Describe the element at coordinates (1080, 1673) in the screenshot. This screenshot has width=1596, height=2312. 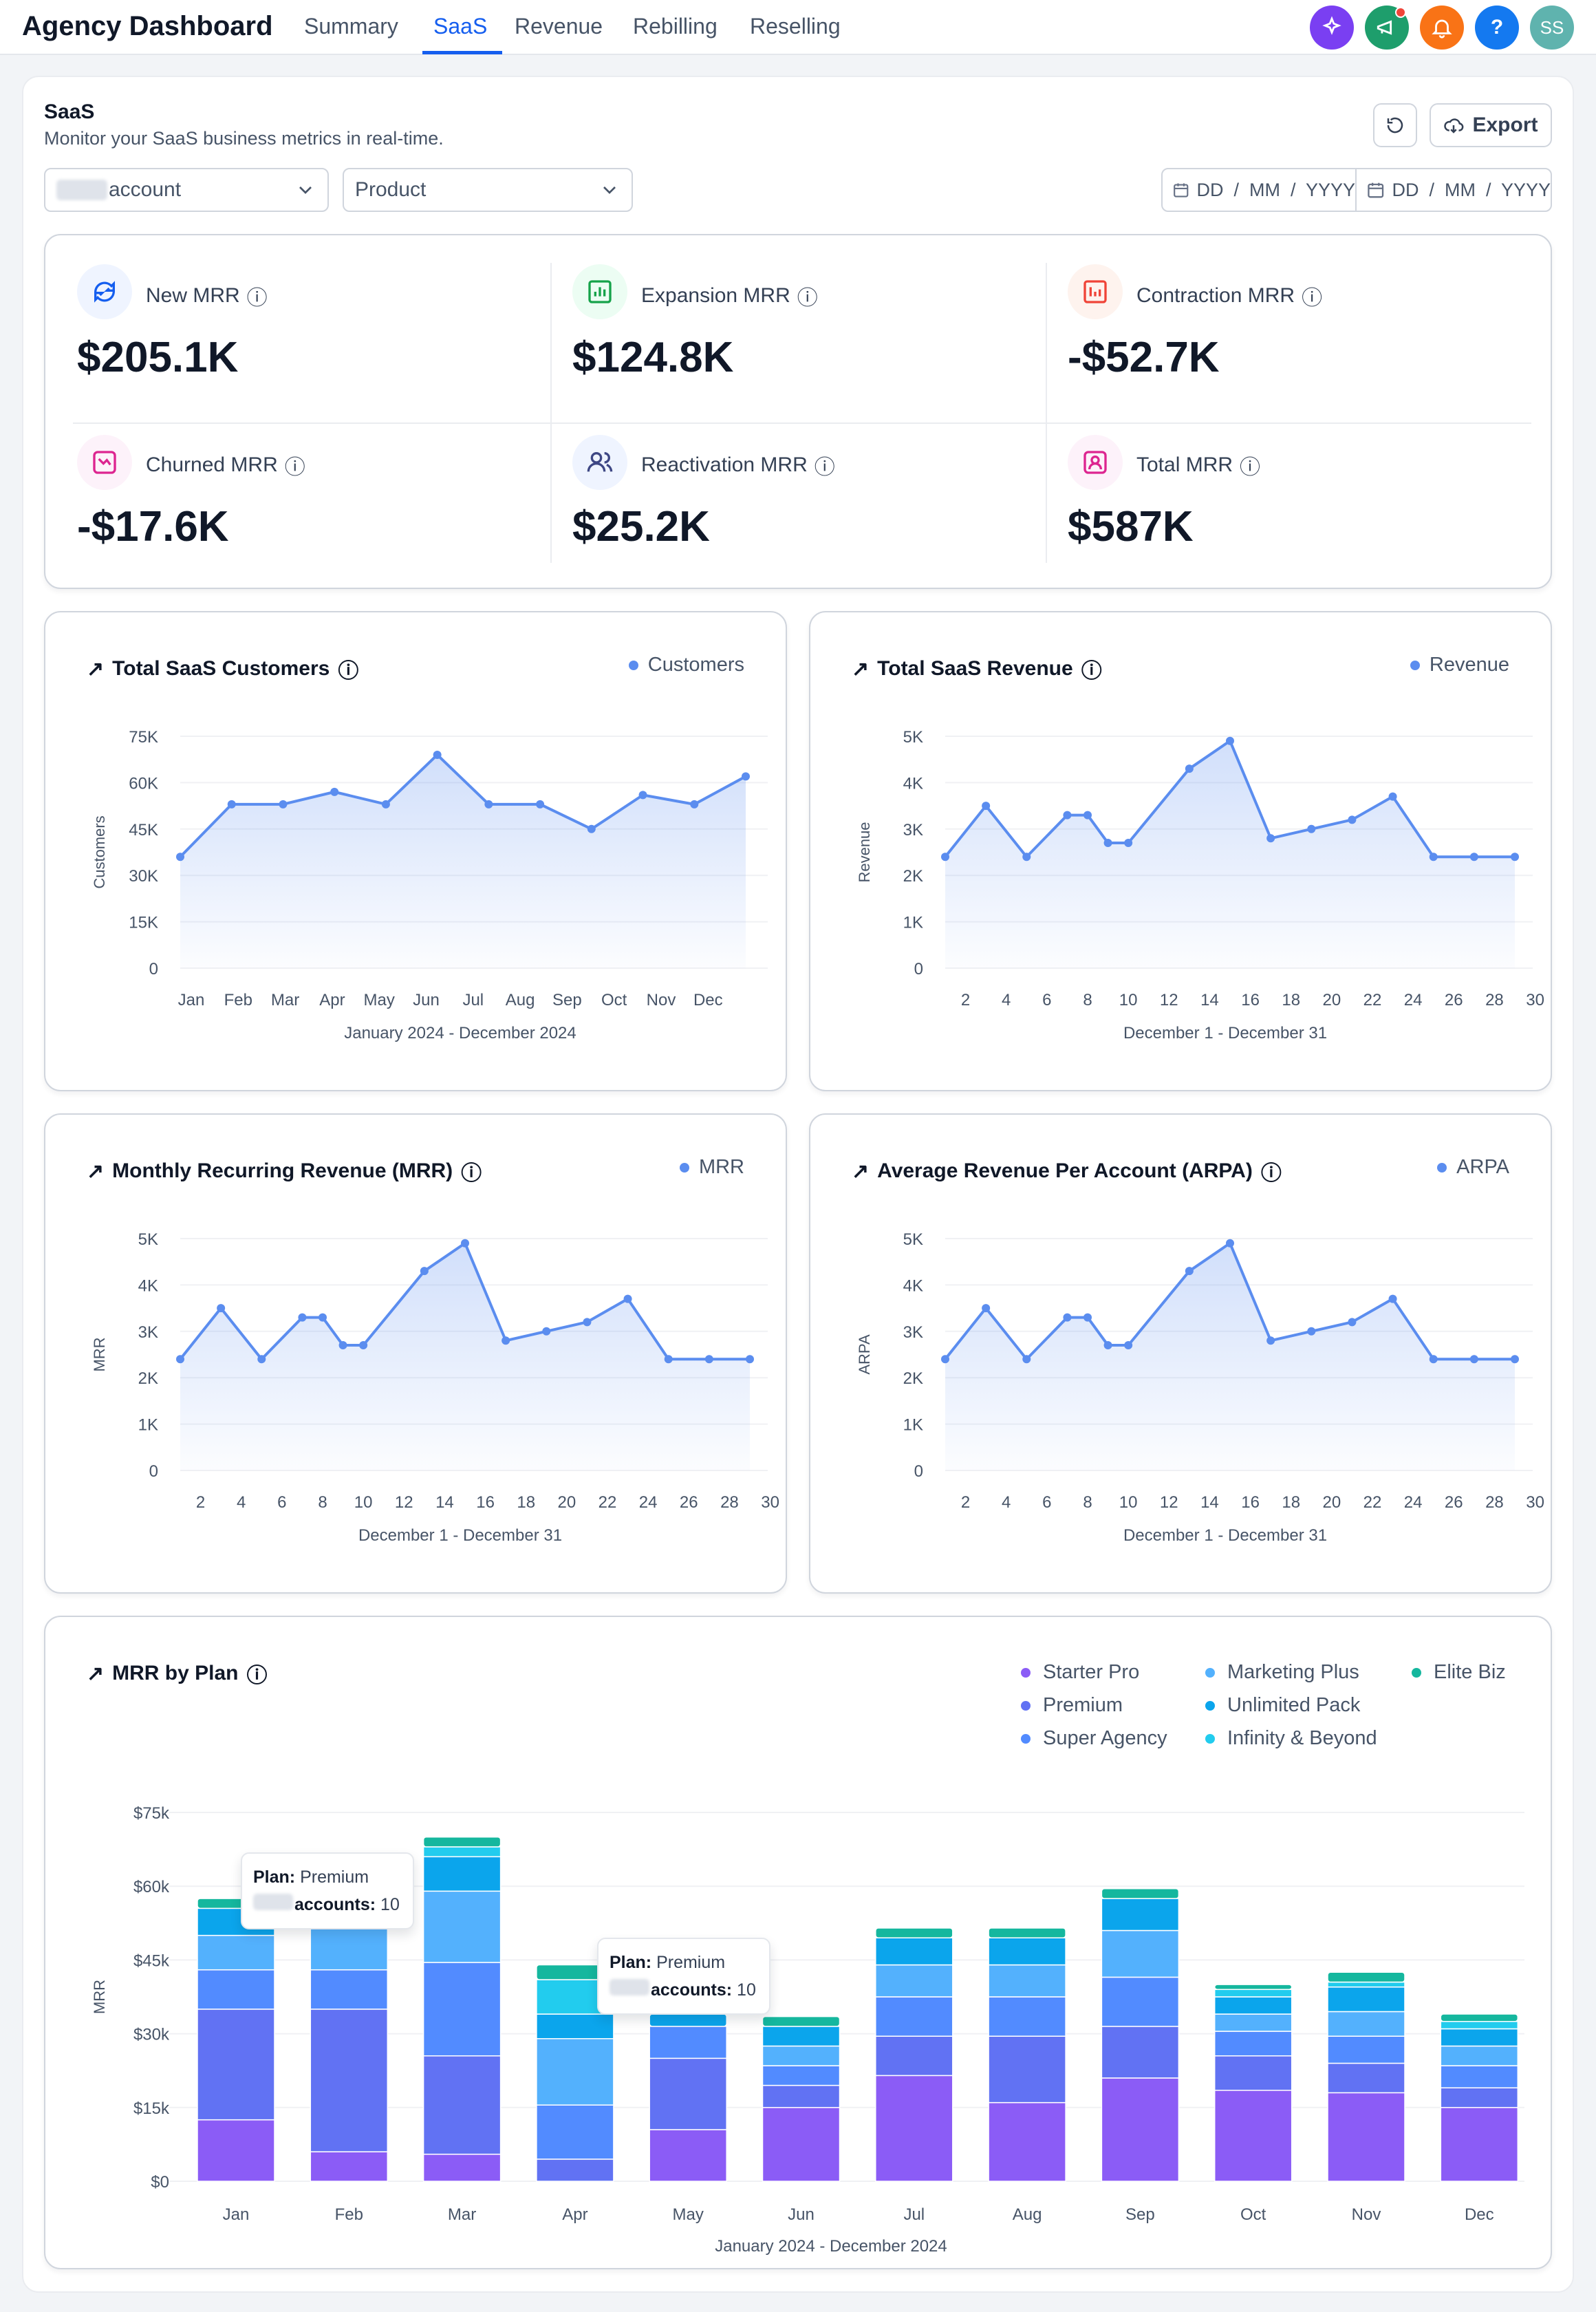
I see `legend-starter-pro: Starter Pro` at that location.